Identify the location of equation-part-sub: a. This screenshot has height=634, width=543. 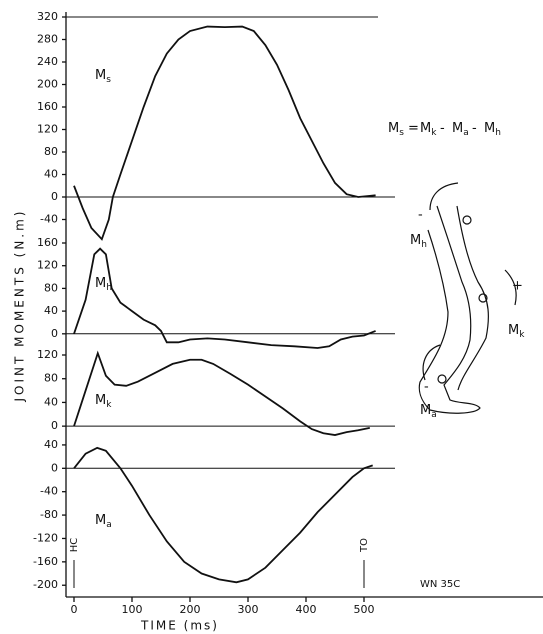
(466, 133).